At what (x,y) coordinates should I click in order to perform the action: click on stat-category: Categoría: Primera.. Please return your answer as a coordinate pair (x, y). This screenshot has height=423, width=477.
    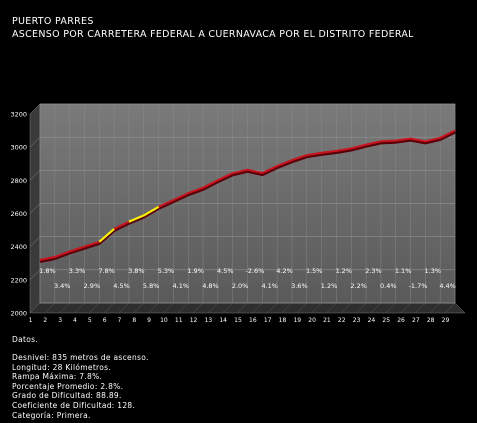
    Looking at the image, I should click on (51, 415).